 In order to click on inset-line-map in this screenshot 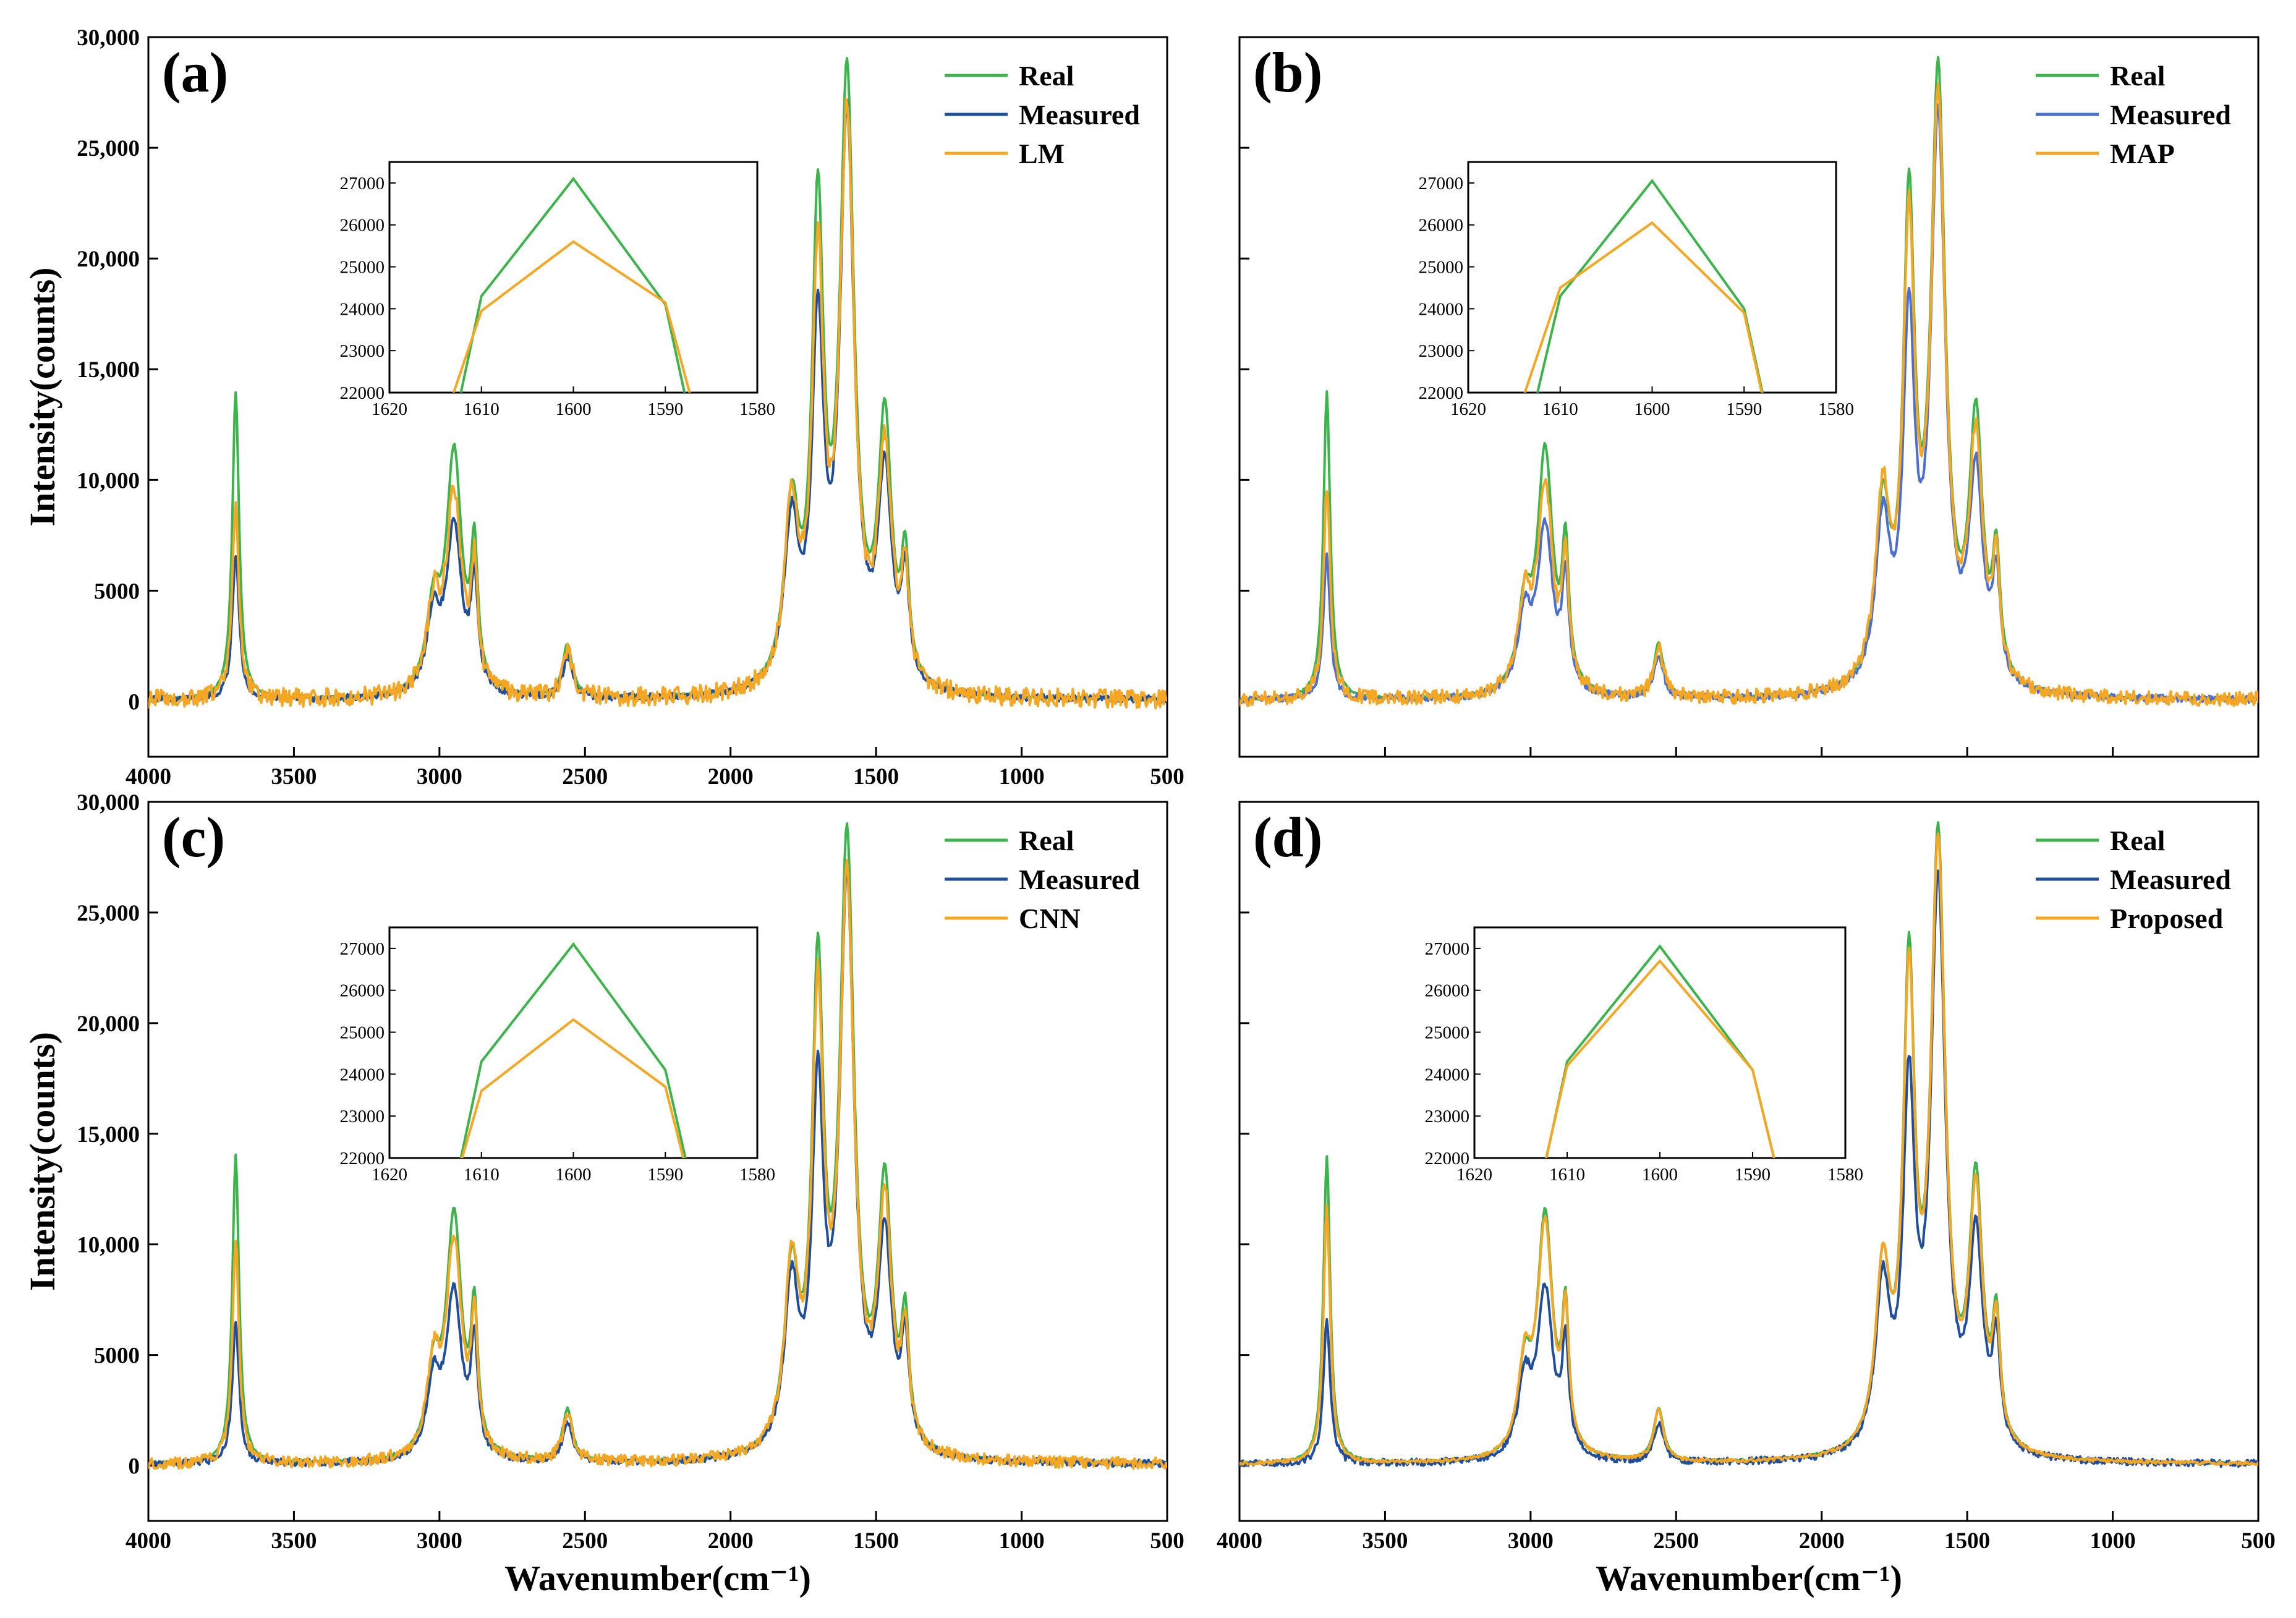, I will do `click(1643, 307)`.